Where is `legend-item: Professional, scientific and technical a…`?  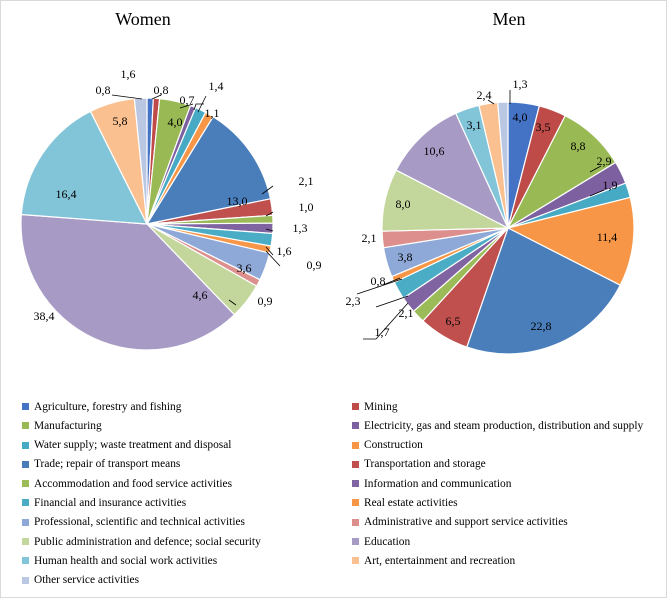 legend-item: Professional, scientific and technical a… is located at coordinates (187, 522).